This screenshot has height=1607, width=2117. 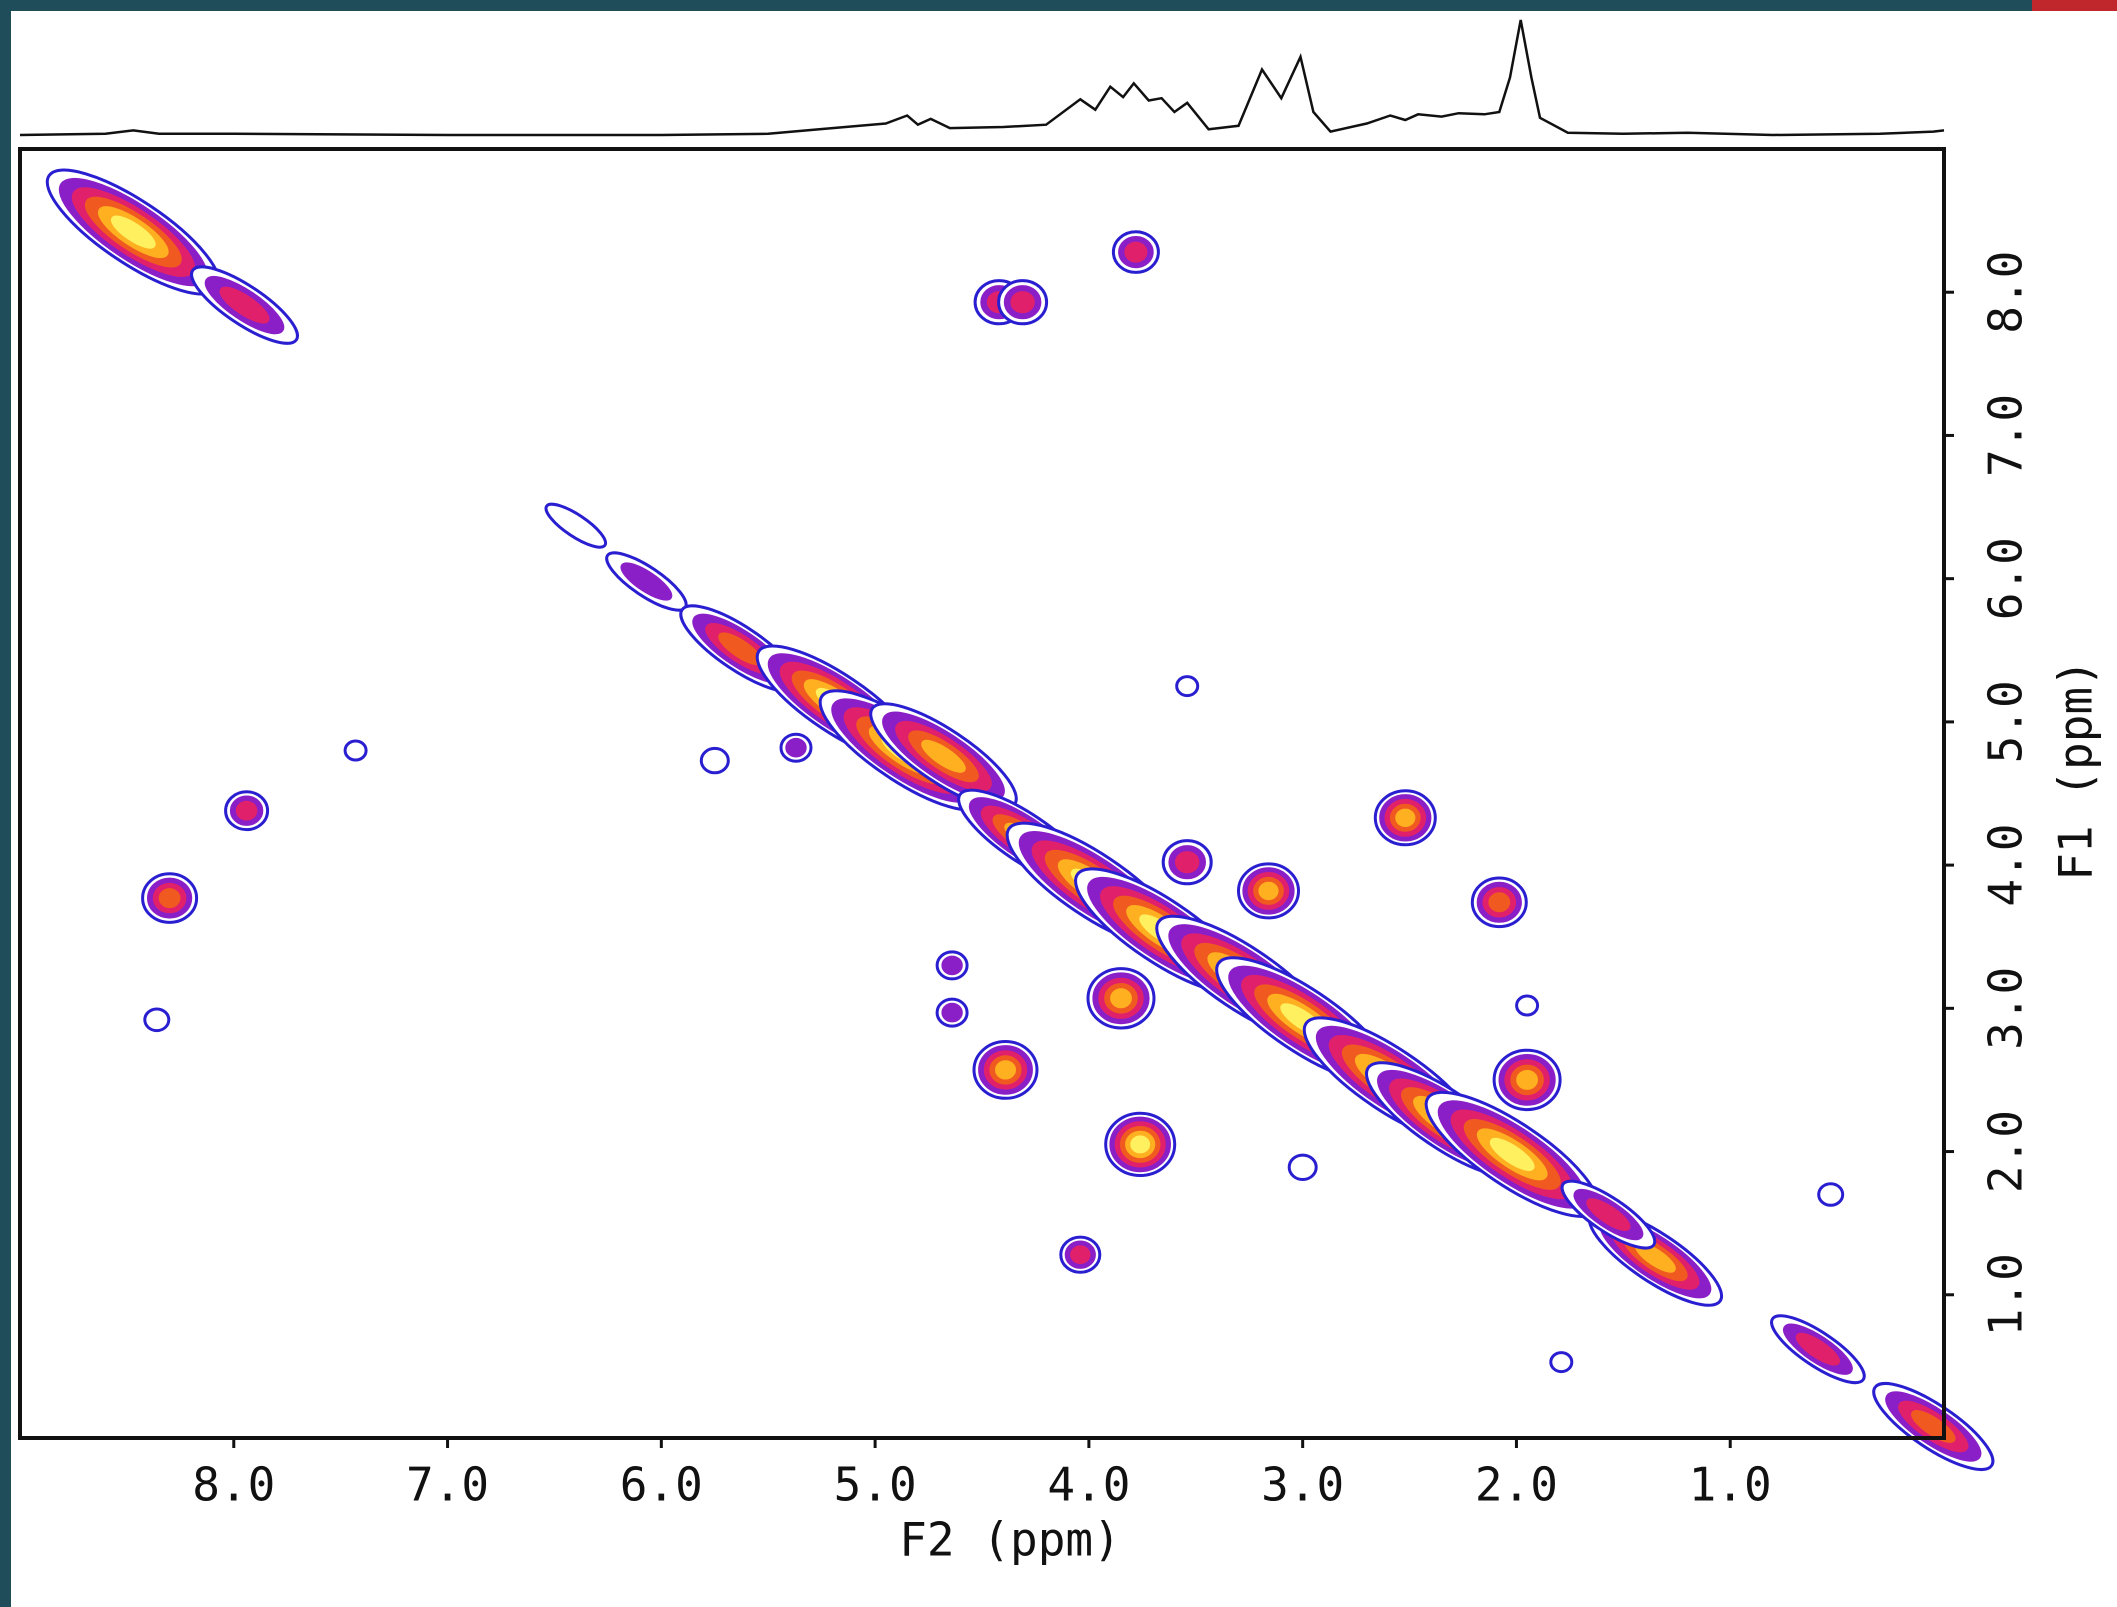 I want to click on corner-accent, so click(x=2074, y=5).